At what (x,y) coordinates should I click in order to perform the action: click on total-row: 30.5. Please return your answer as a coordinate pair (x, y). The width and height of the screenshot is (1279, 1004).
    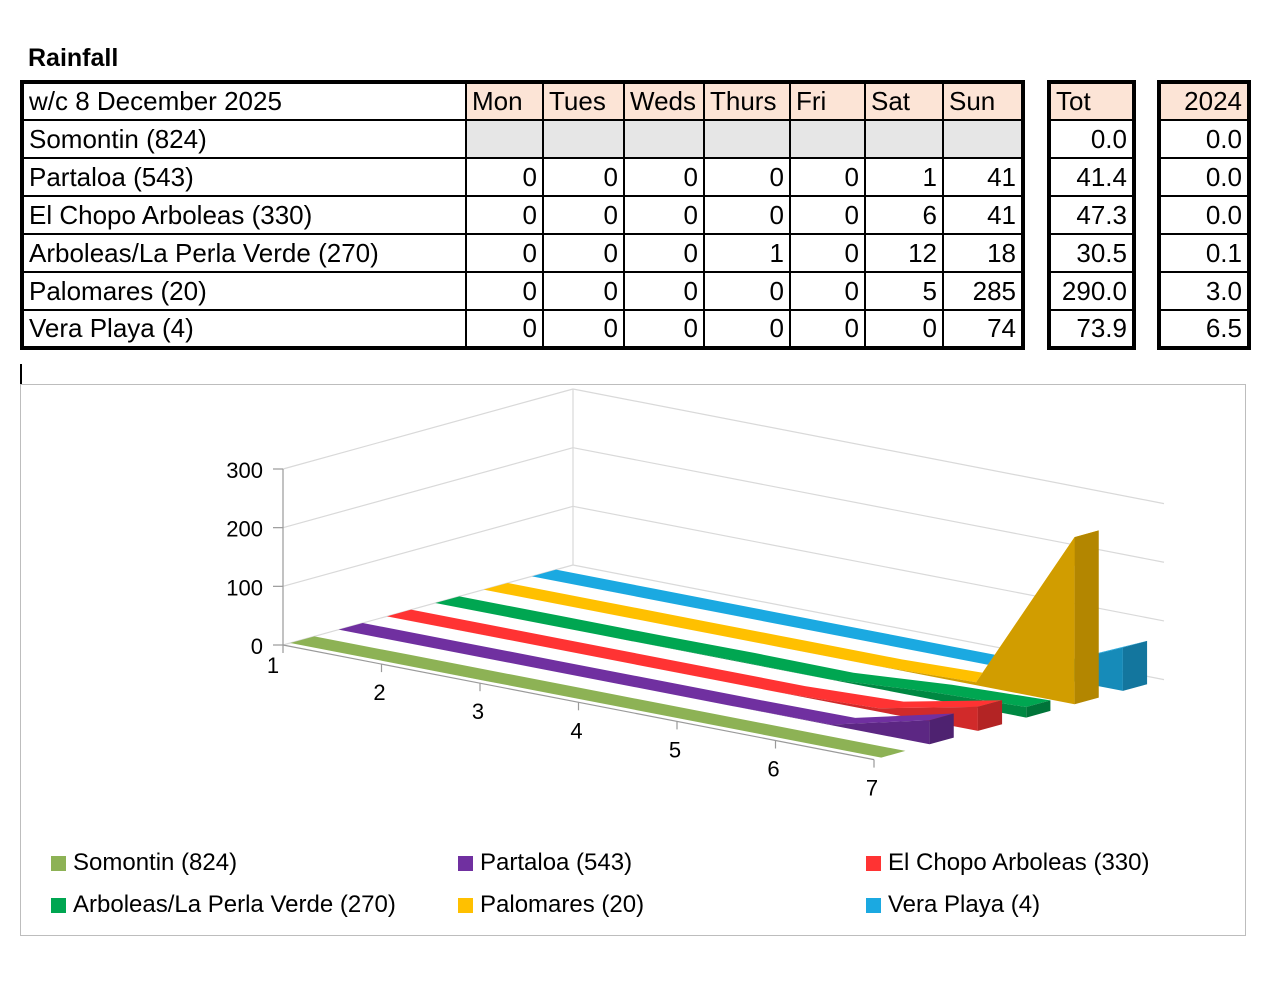
    Looking at the image, I should click on (1091, 253).